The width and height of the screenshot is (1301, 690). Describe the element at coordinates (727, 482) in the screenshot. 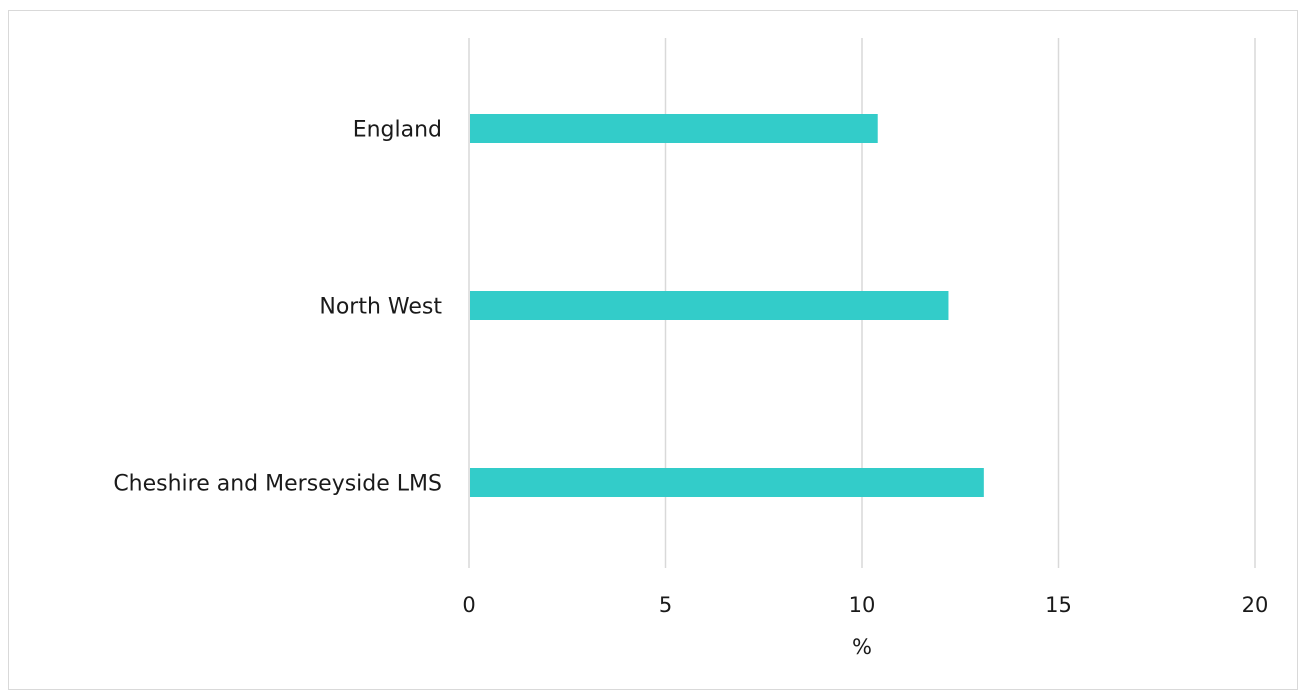

I see `bar-cheshire-and-merseyside-lms` at that location.